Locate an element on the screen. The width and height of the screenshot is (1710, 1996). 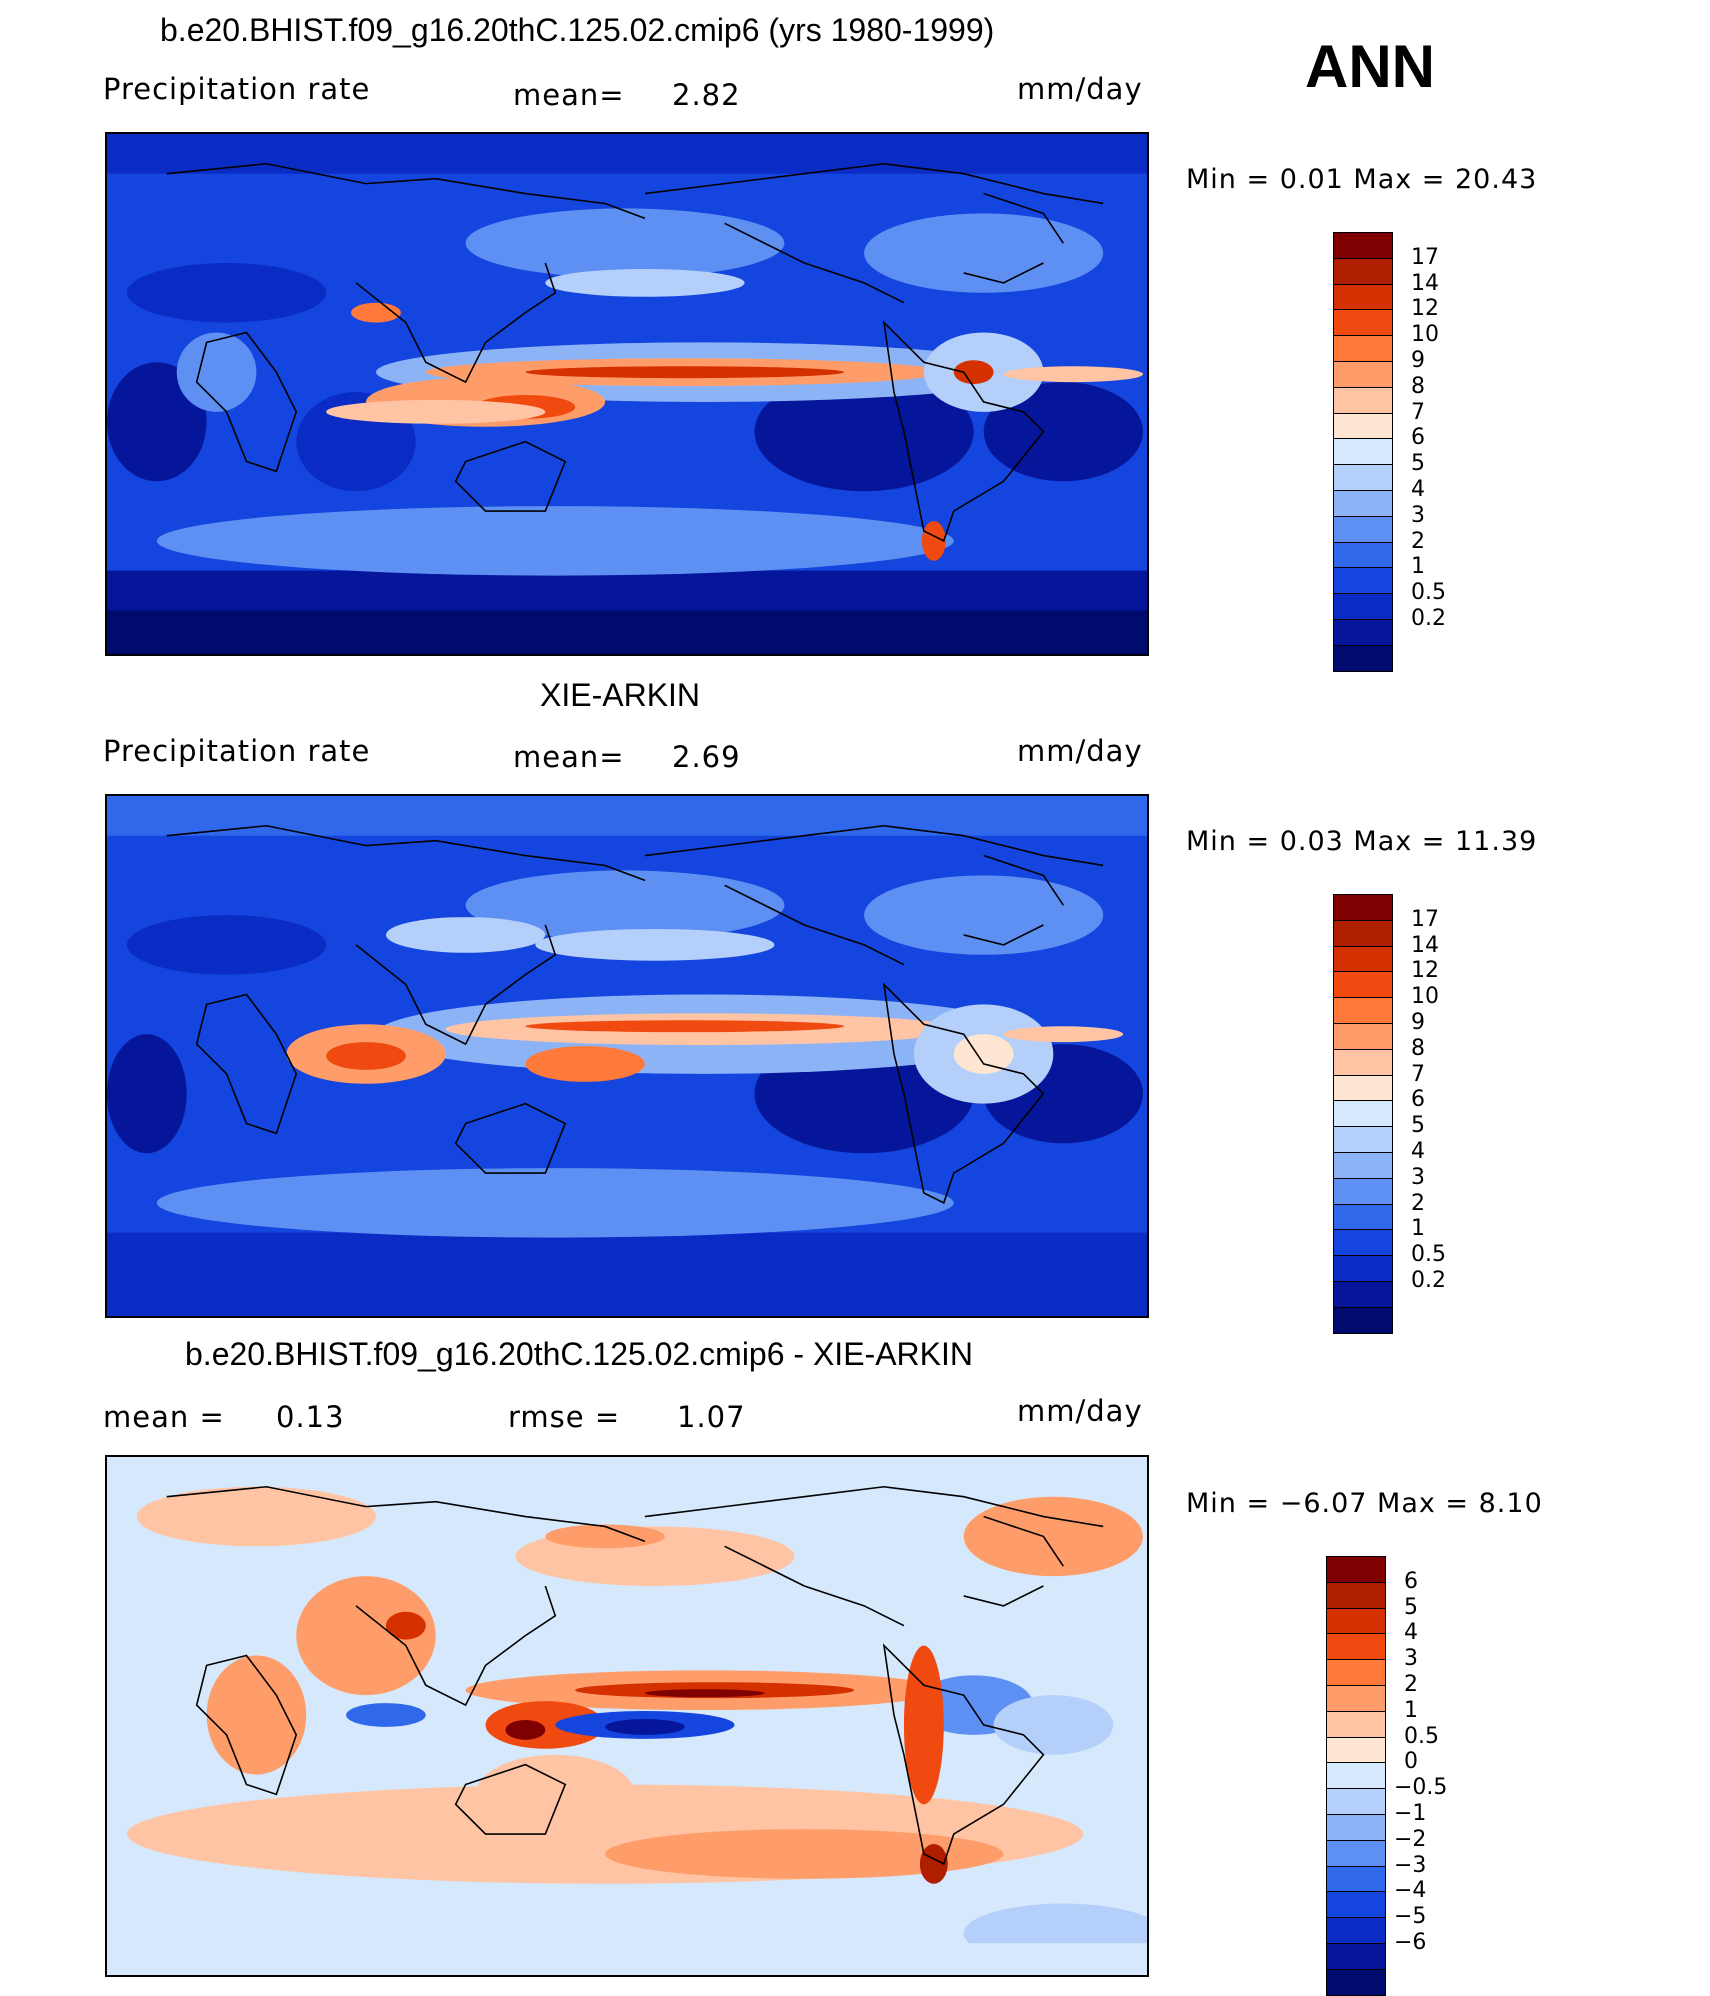
colorbar-tick-label: 10 is located at coordinates (1425, 335).